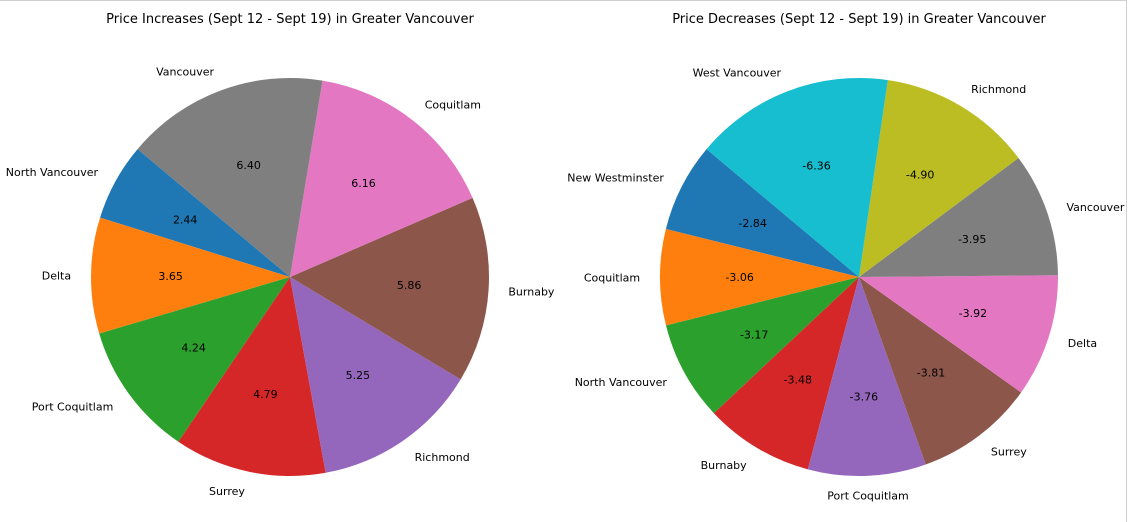 This screenshot has height=522, width=1137. What do you see at coordinates (185, 220) in the screenshot?
I see `value-label: 2.44` at bounding box center [185, 220].